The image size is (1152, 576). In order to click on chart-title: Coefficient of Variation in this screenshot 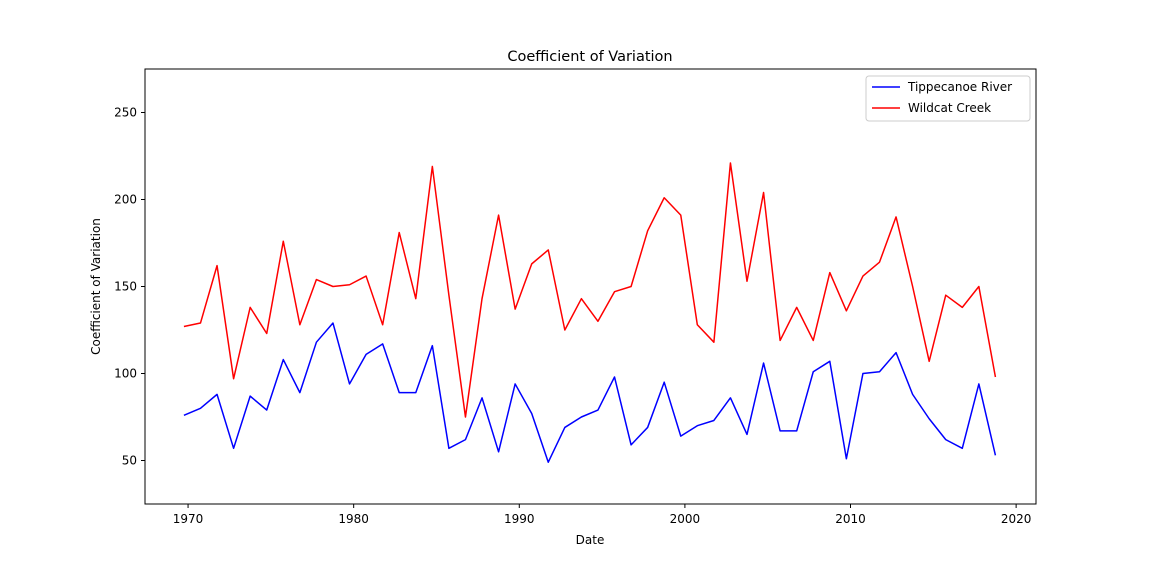, I will do `click(589, 57)`.